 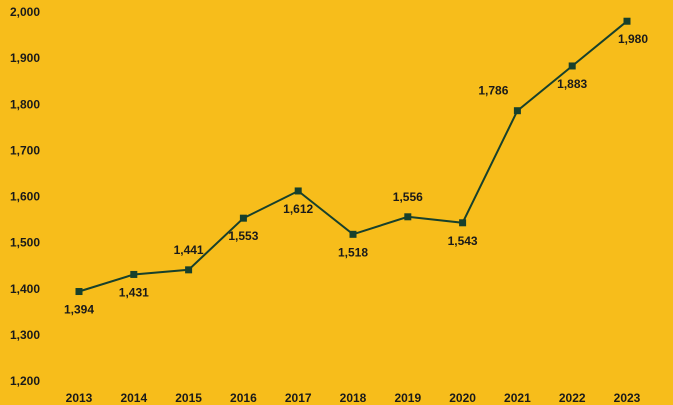 I want to click on data-label: 1,518, so click(x=353, y=252).